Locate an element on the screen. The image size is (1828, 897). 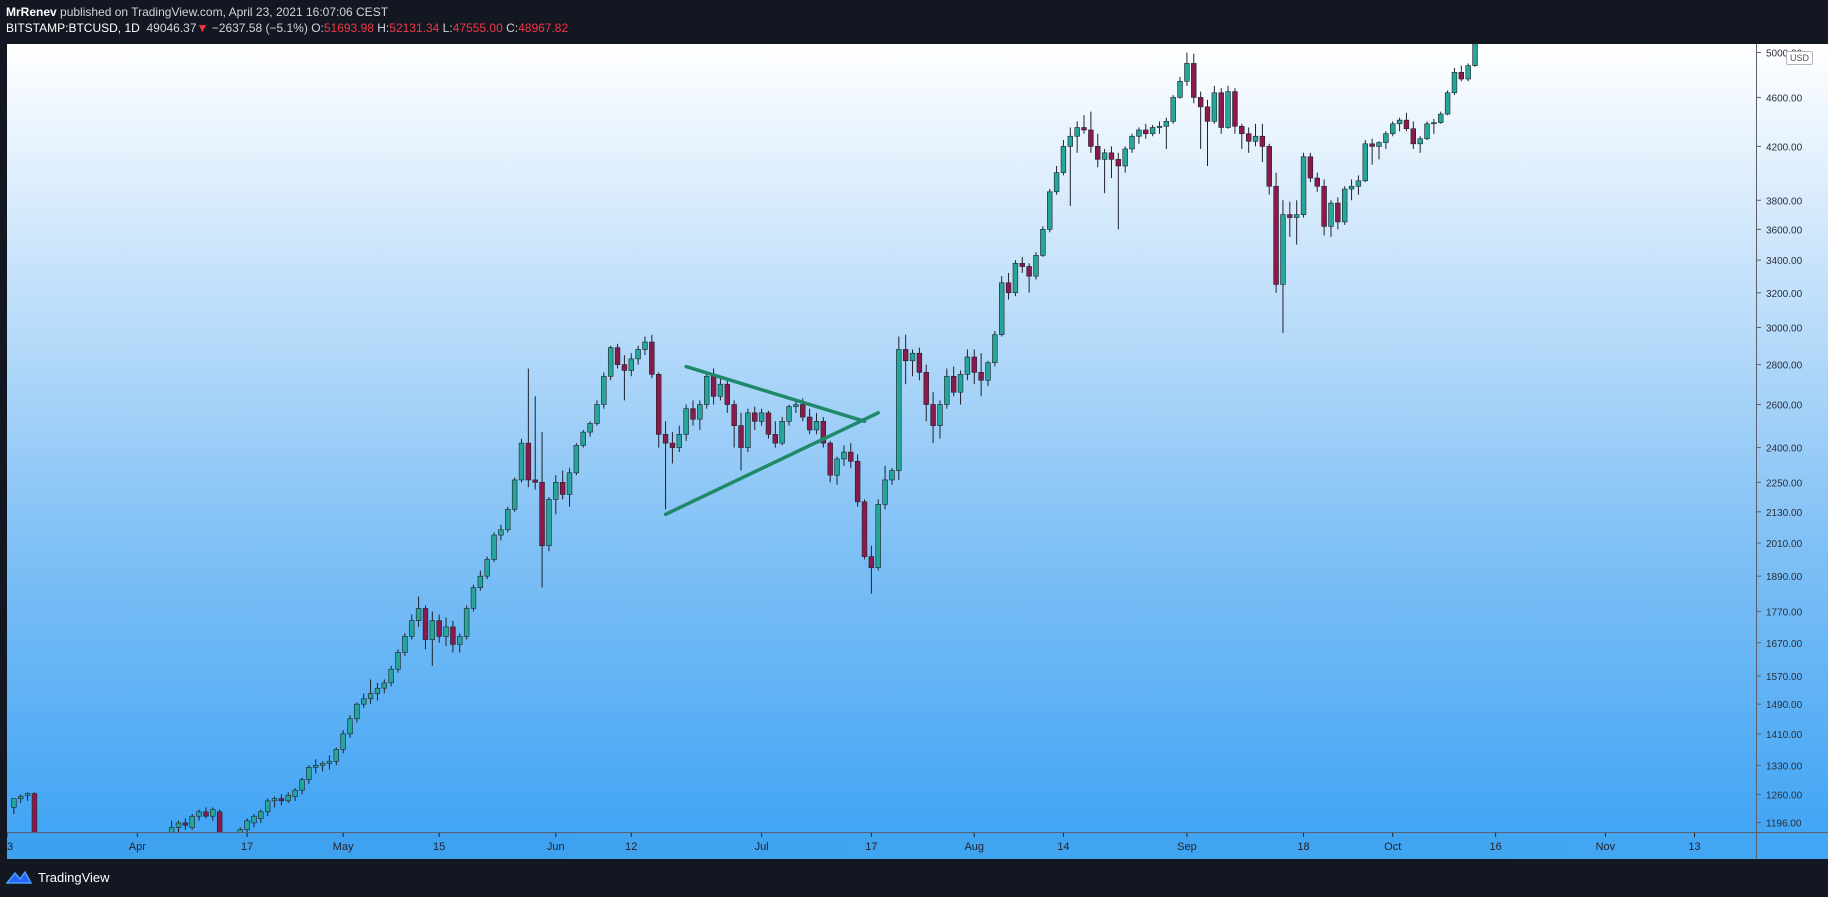
price-tick-label: 1770.00 is located at coordinates (1784, 612).